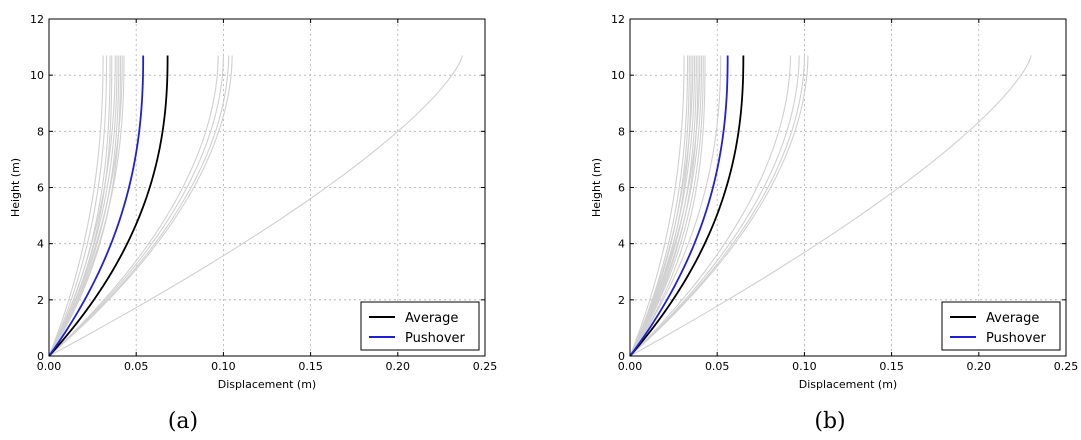  What do you see at coordinates (183, 421) in the screenshot?
I see `panel-caption: (a)` at bounding box center [183, 421].